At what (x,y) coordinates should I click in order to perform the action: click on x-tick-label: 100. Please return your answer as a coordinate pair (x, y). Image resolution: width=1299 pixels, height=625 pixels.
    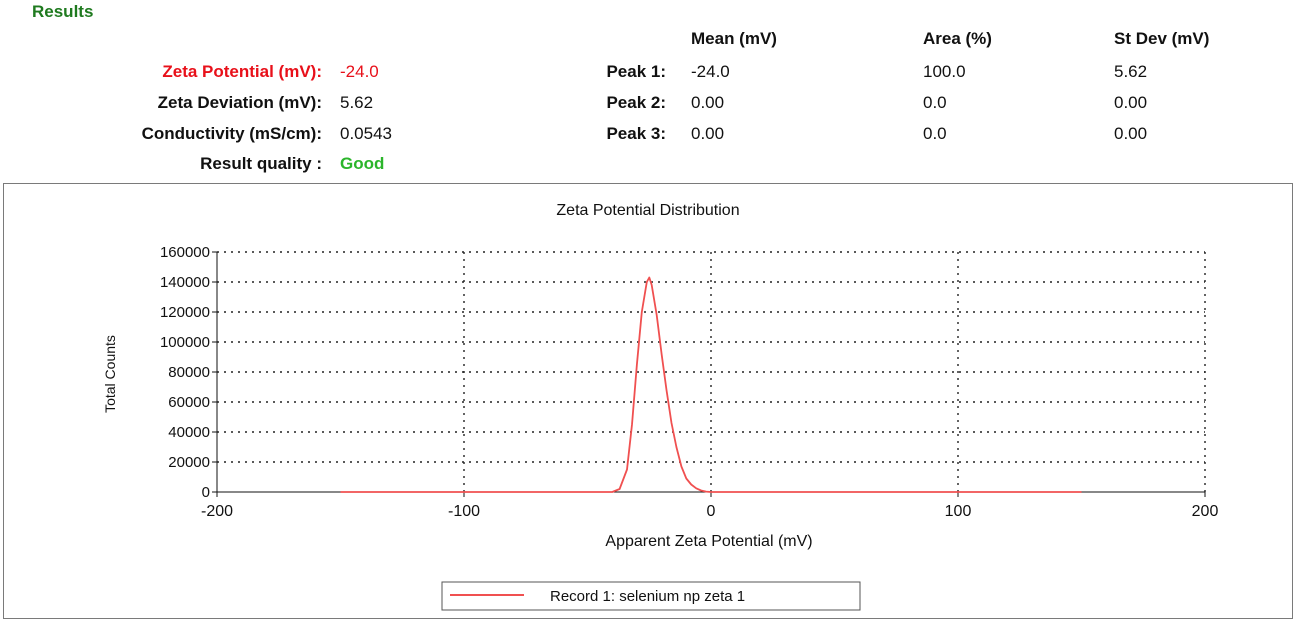
    Looking at the image, I should click on (958, 511).